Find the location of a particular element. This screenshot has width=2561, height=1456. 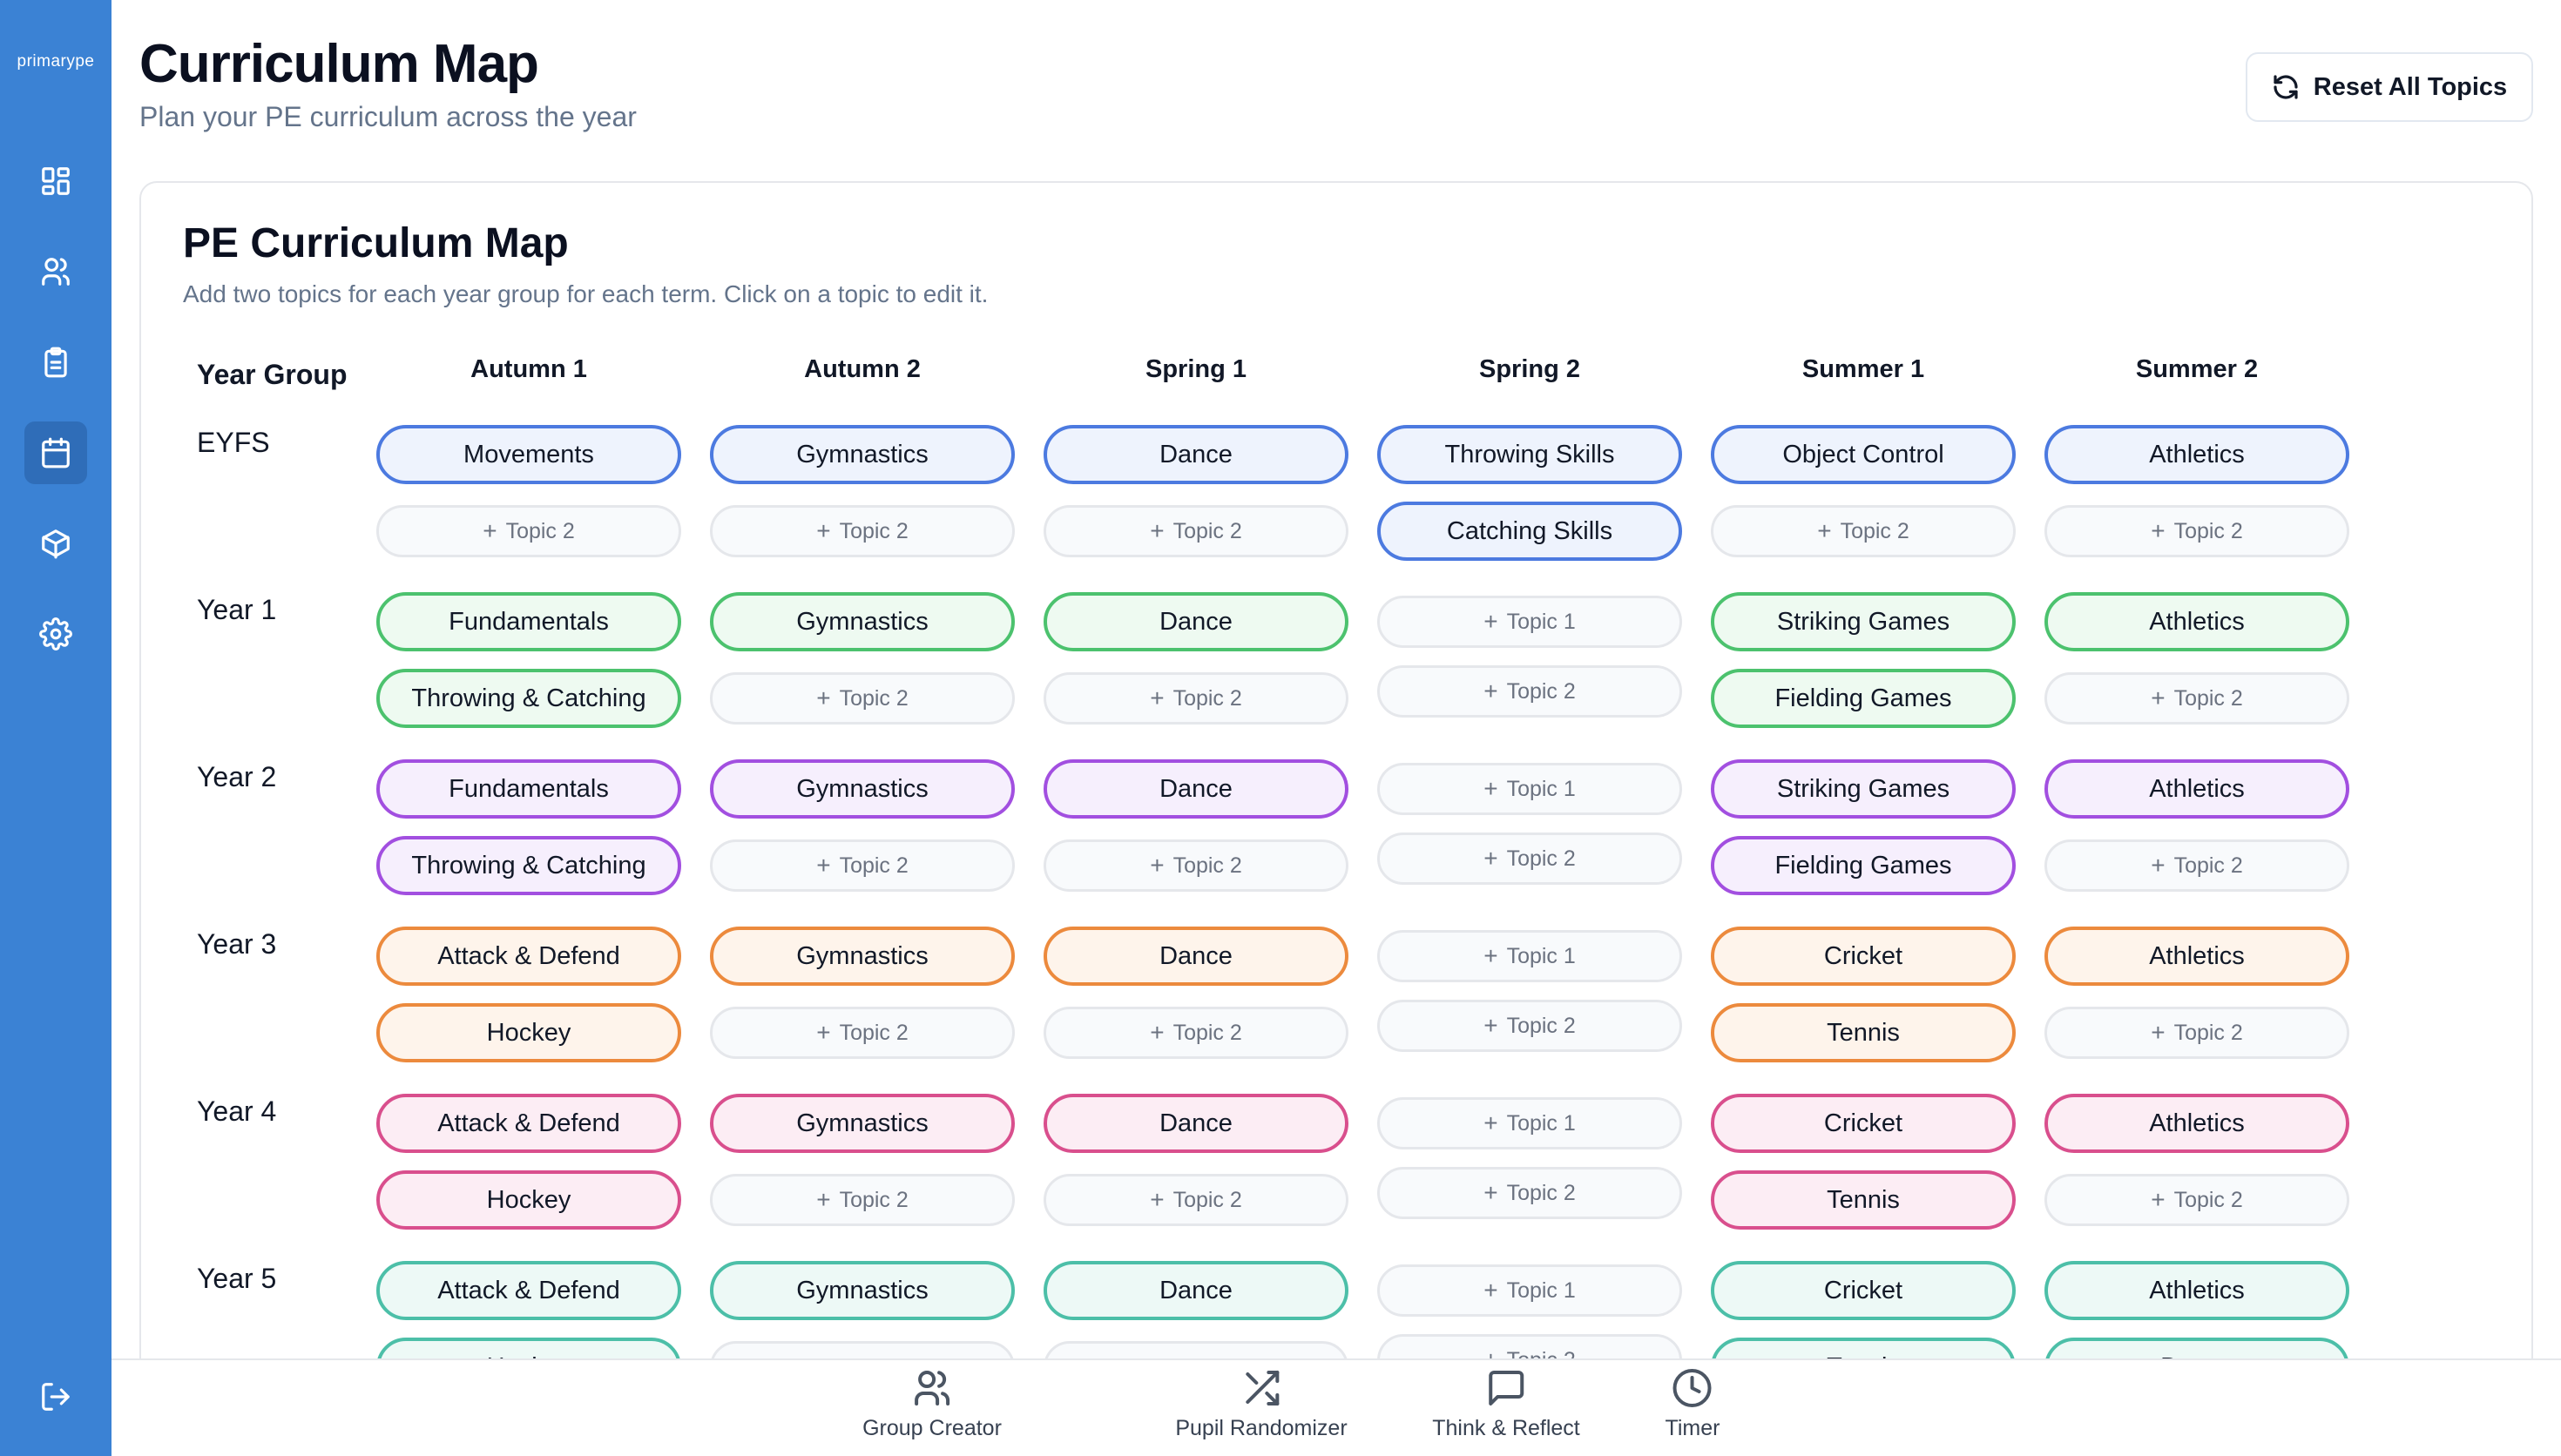

logout-button is located at coordinates (55, 1396).